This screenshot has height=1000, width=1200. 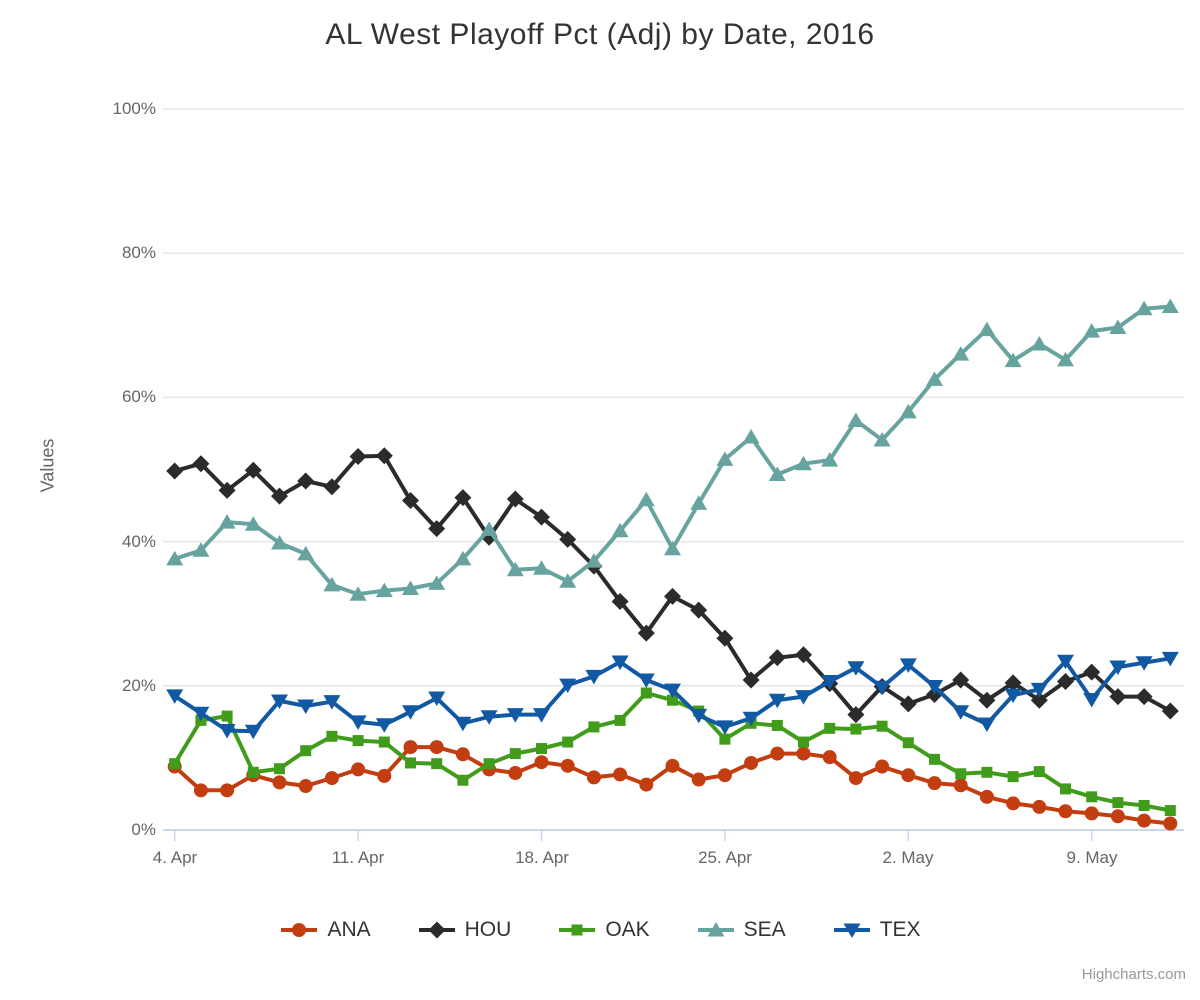 What do you see at coordinates (741, 930) in the screenshot?
I see `legend-item-sea: SEA` at bounding box center [741, 930].